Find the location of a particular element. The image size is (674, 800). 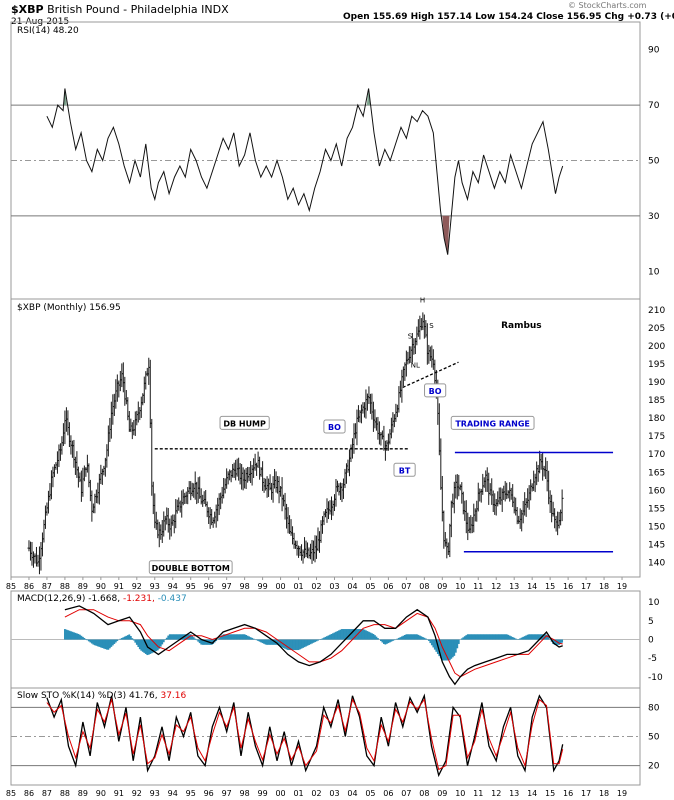

x-tick-top-03: 03 is located at coordinates (334, 586).